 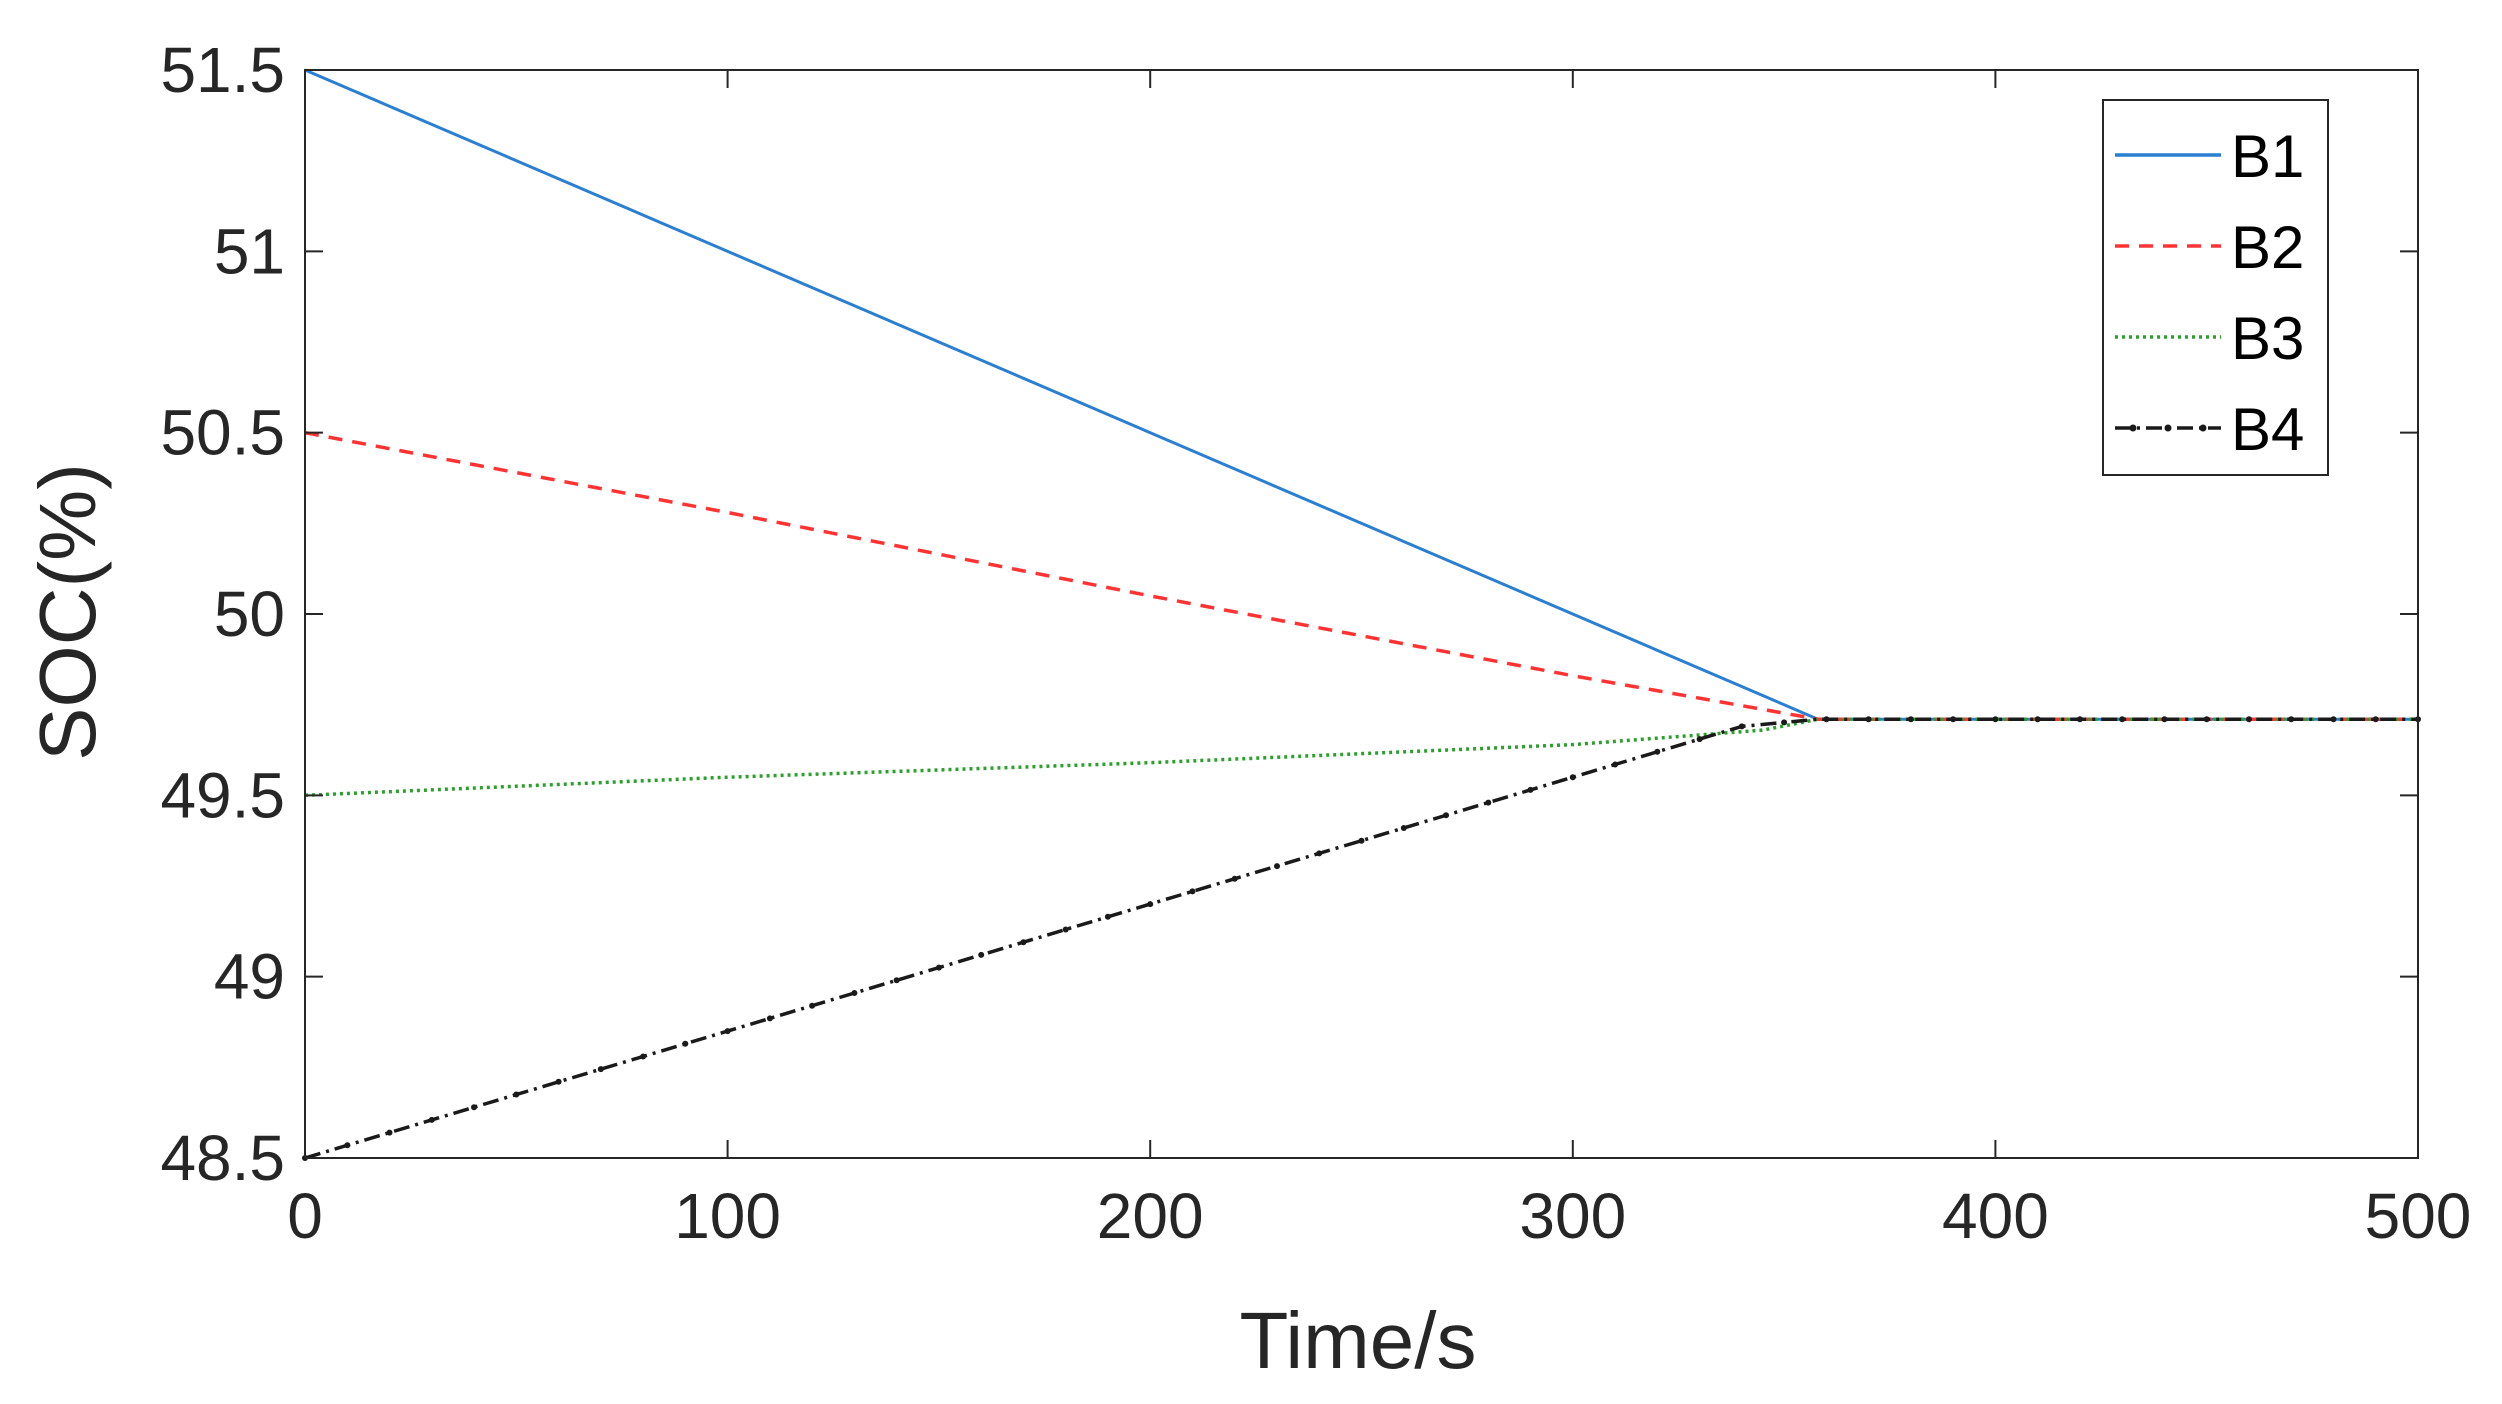 What do you see at coordinates (1357, 1340) in the screenshot?
I see `x-axis-label: Time/s` at bounding box center [1357, 1340].